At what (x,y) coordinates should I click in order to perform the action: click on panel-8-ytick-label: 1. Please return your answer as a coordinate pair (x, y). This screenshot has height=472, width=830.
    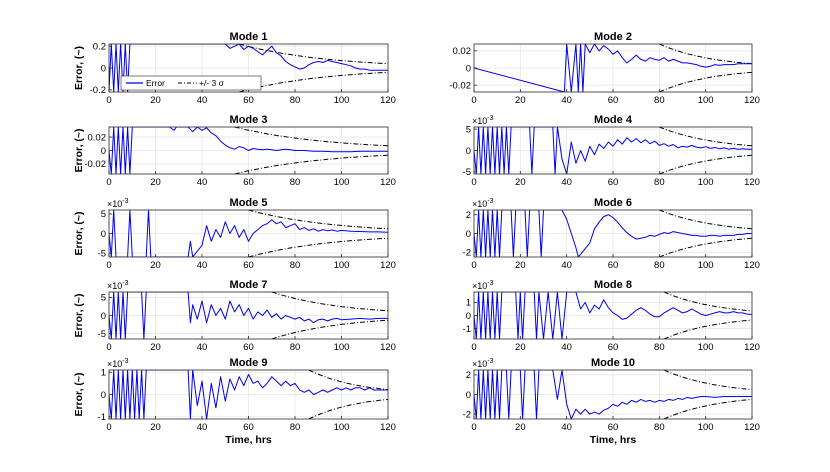
    Looking at the image, I should click on (468, 303).